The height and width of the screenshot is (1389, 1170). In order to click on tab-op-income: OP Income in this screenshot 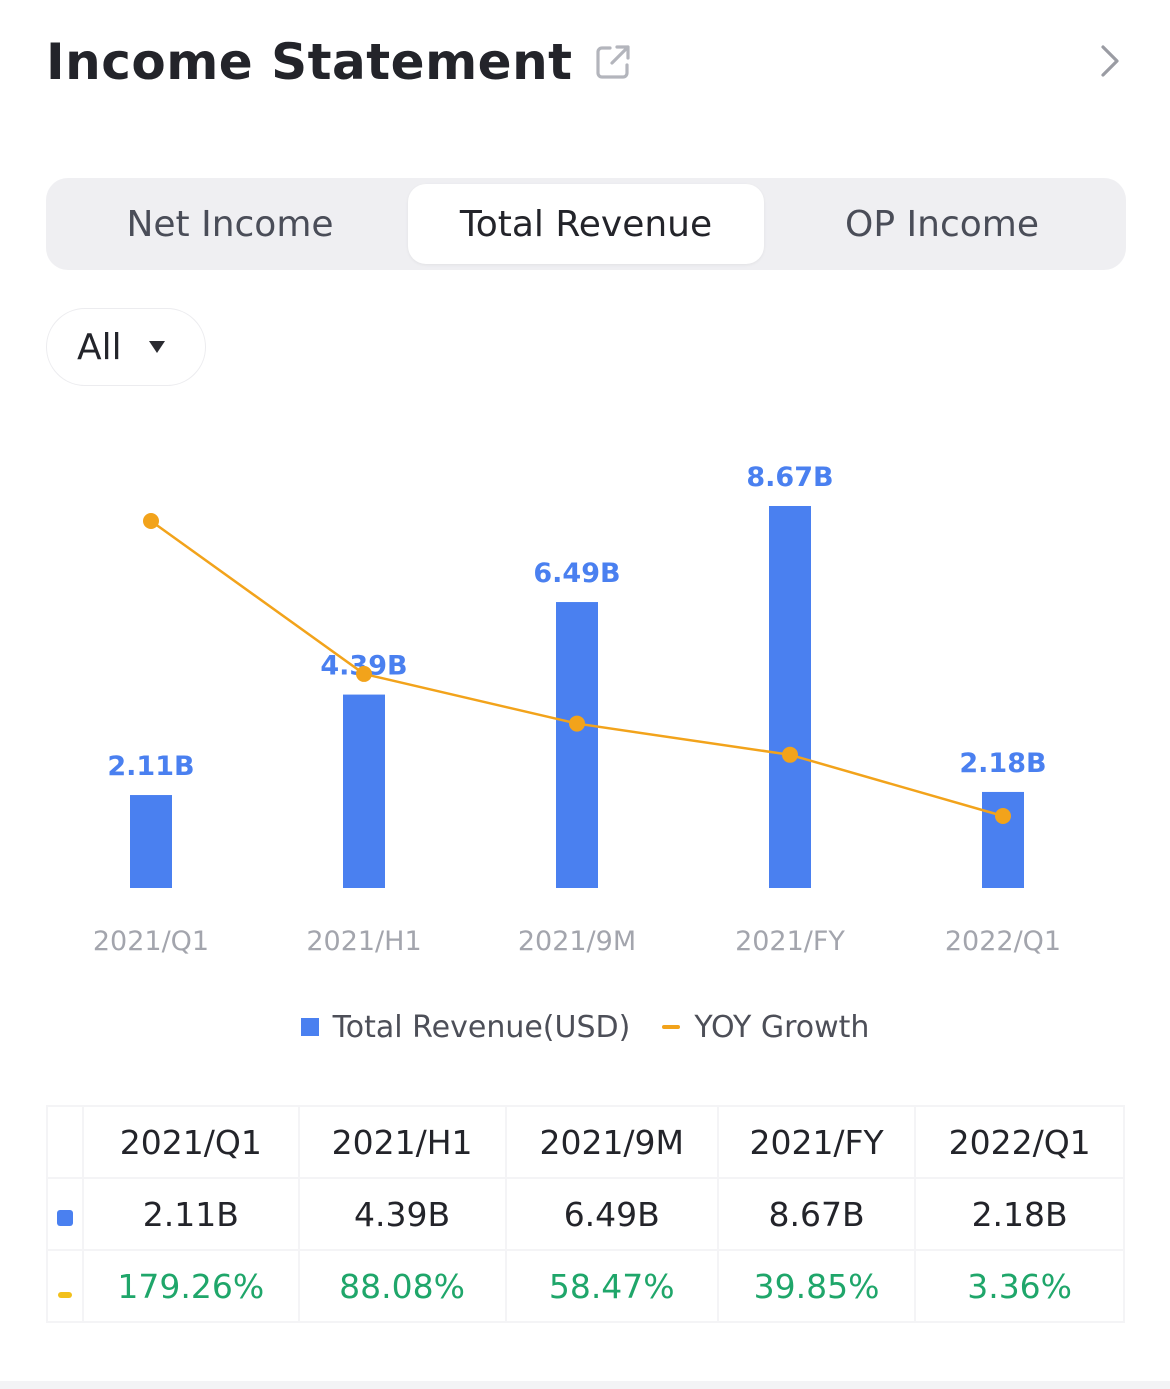, I will do `click(942, 224)`.